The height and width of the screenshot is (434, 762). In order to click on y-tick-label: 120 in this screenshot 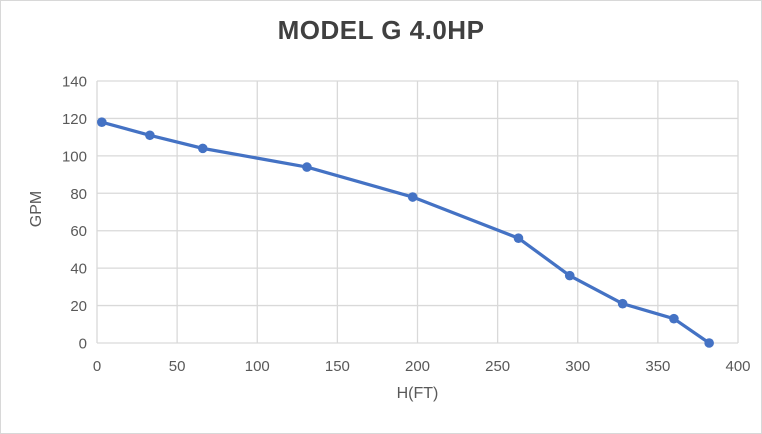, I will do `click(74, 119)`.